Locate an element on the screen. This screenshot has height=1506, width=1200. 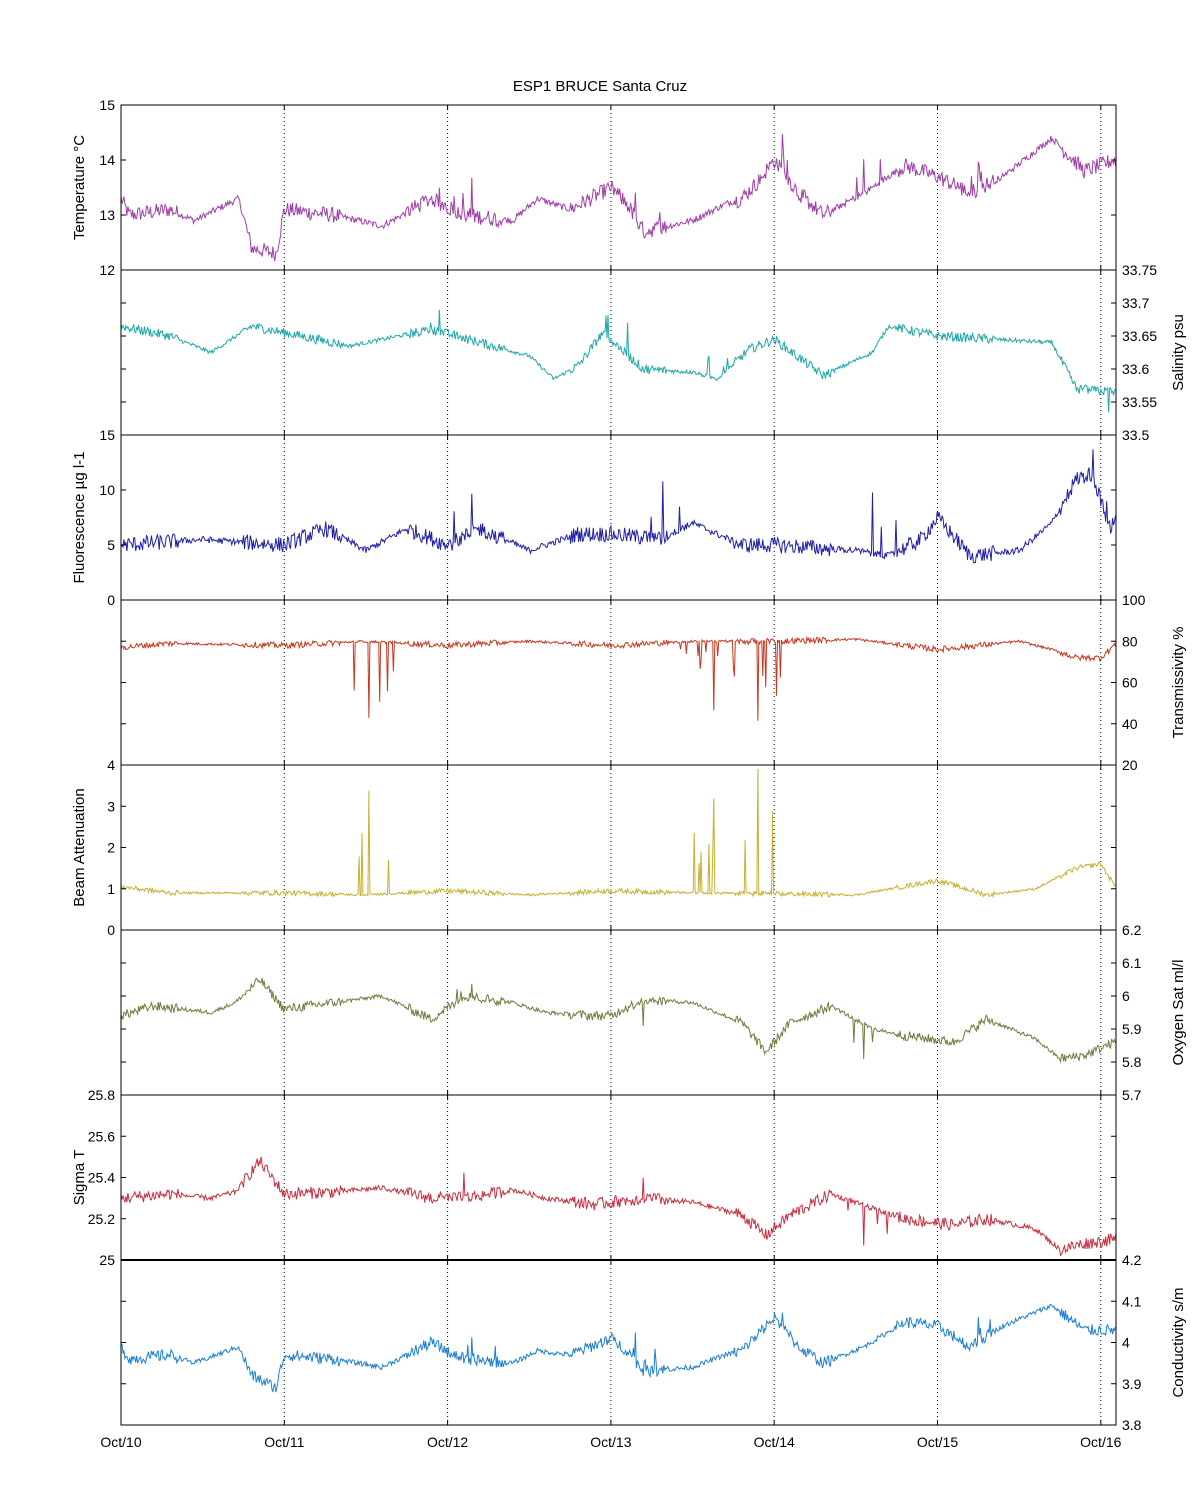
y-axis-label-beam_attenuation: Beam Attenuation is located at coordinates (79, 847).